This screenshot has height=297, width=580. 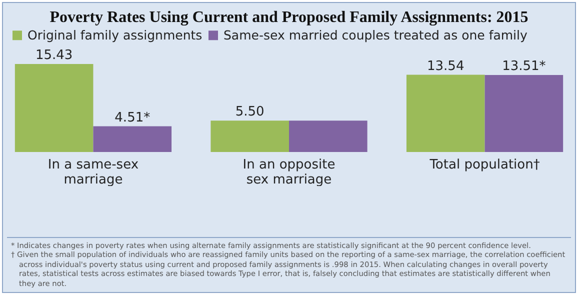 I want to click on x-tick-label: In a same-sex marriage, so click(x=93, y=173).